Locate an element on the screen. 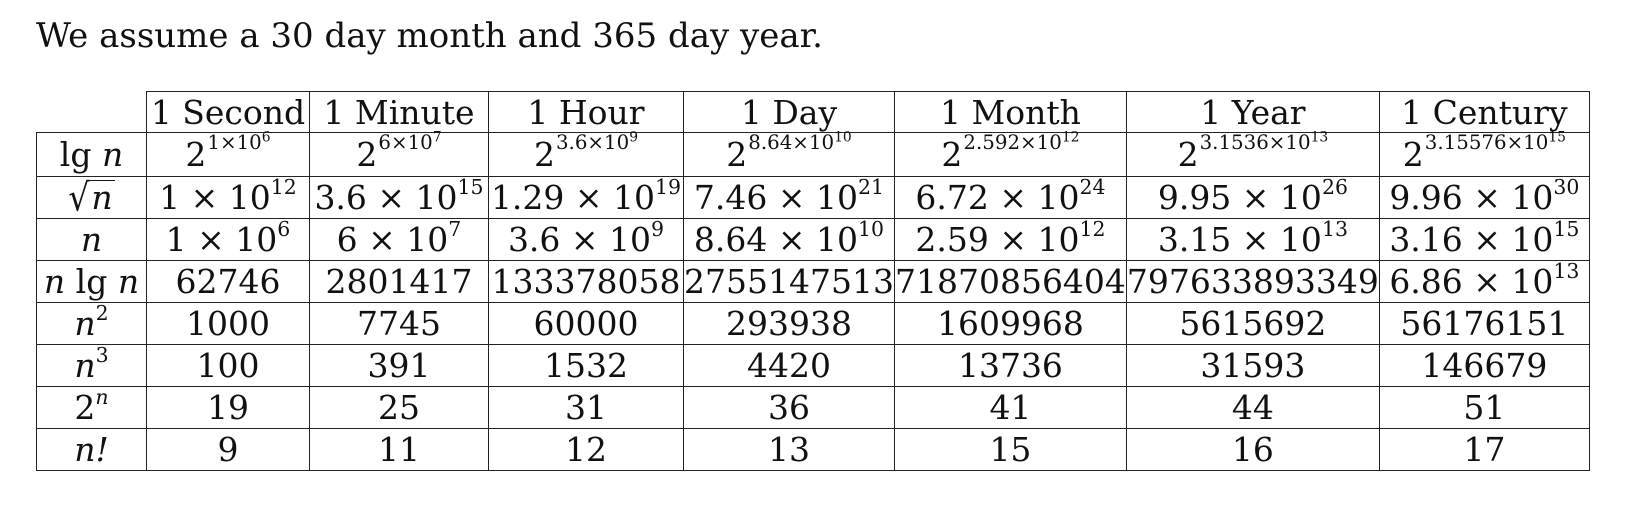  table-cell: 36 is located at coordinates (789, 407).